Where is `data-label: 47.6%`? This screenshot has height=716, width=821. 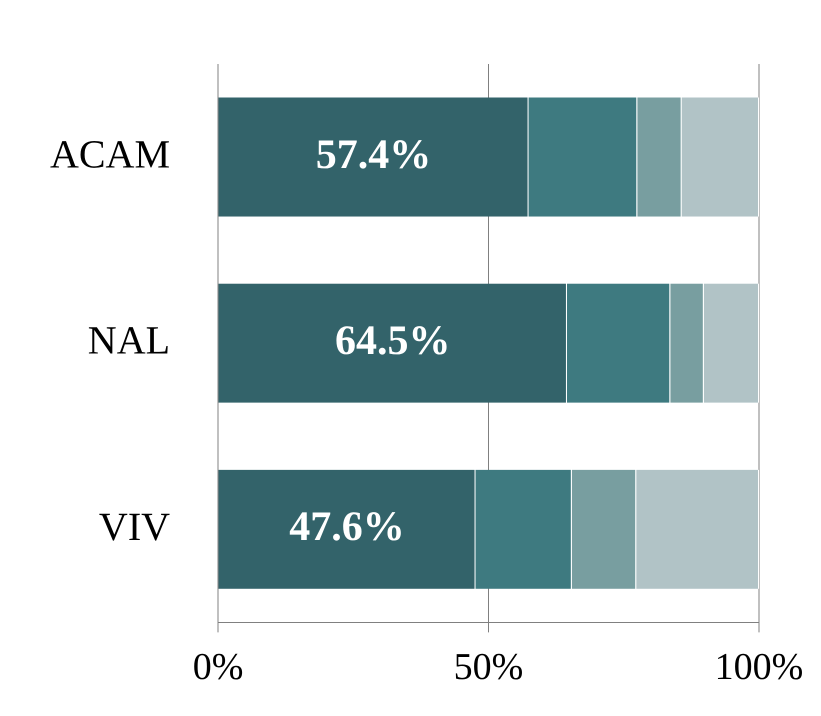
data-label: 47.6% is located at coordinates (347, 527).